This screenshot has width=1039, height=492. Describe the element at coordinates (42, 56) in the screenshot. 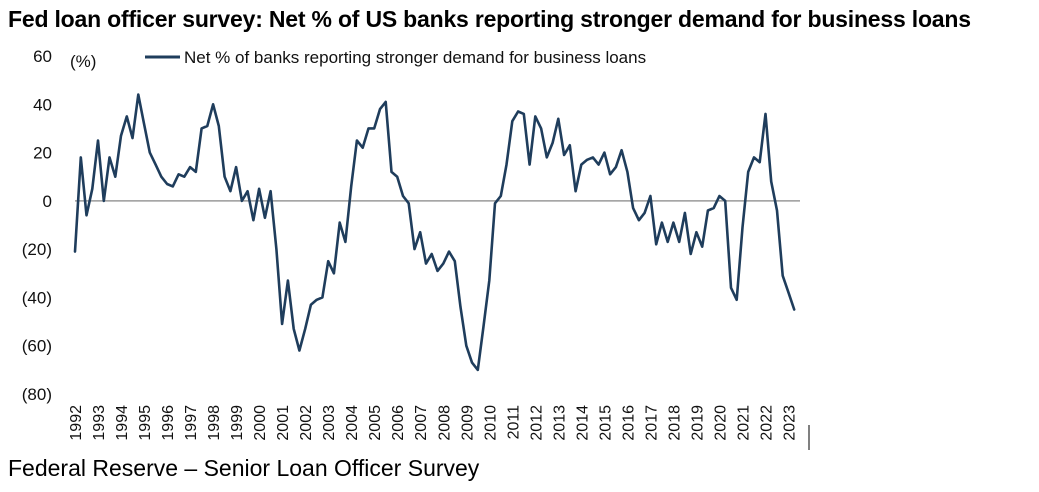

I see `y-tick-label: 60` at that location.